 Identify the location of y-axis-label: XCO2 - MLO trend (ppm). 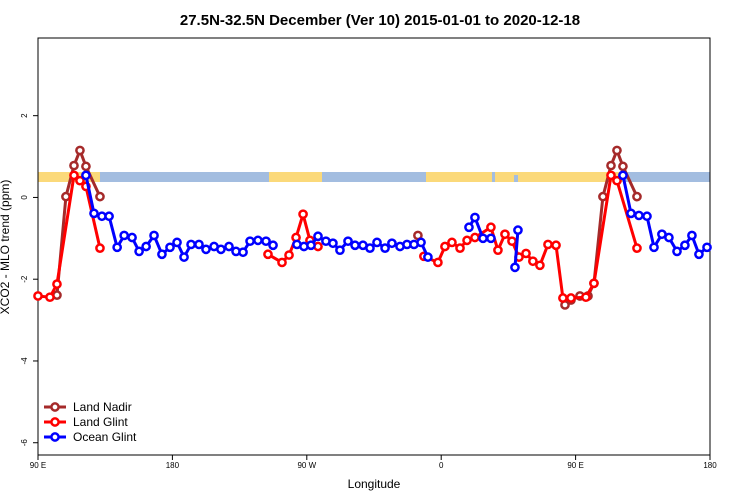
(6, 247).